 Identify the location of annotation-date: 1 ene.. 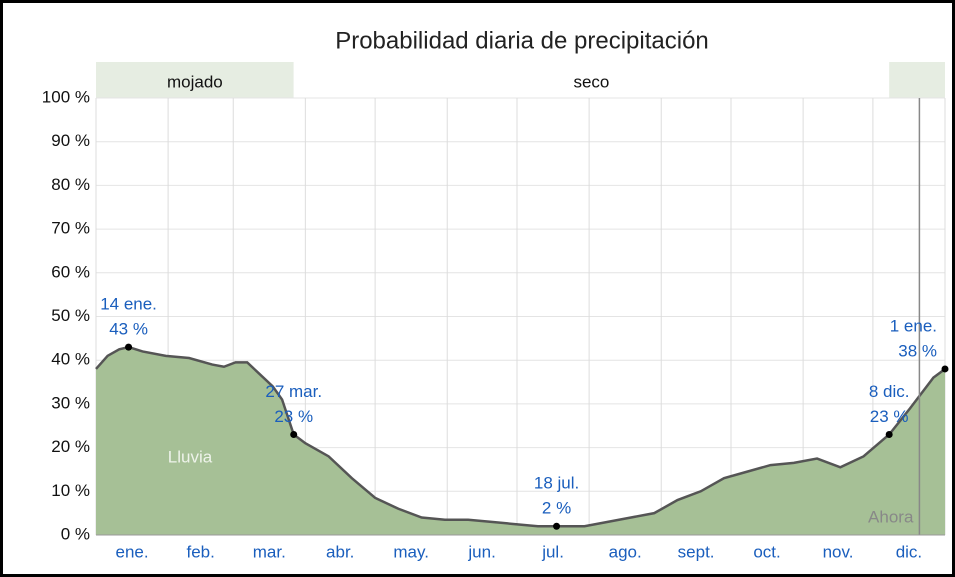
(913, 325).